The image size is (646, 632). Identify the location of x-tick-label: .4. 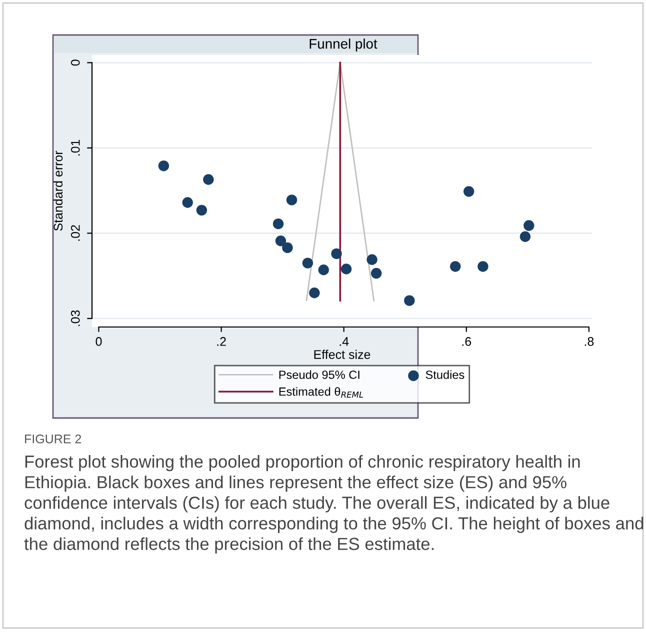
(344, 341).